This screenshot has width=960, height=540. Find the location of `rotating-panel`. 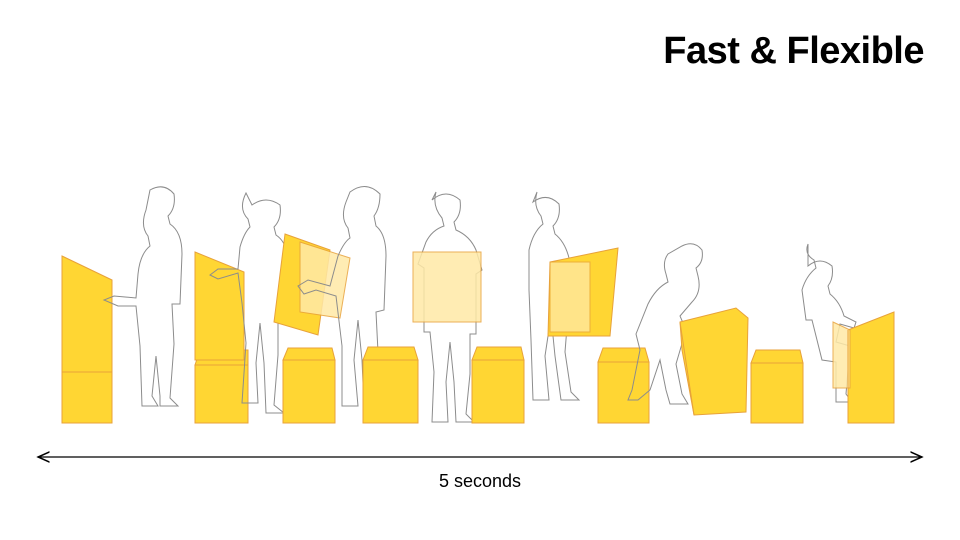

rotating-panel is located at coordinates (312, 284).